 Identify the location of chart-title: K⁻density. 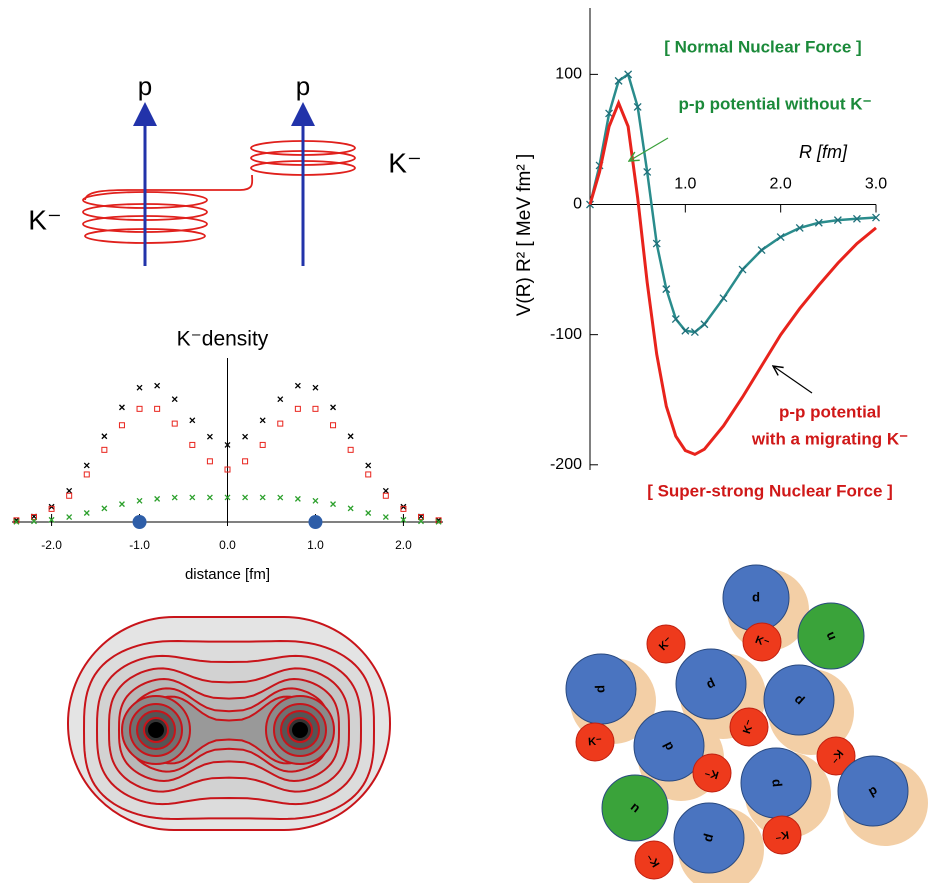
(223, 339).